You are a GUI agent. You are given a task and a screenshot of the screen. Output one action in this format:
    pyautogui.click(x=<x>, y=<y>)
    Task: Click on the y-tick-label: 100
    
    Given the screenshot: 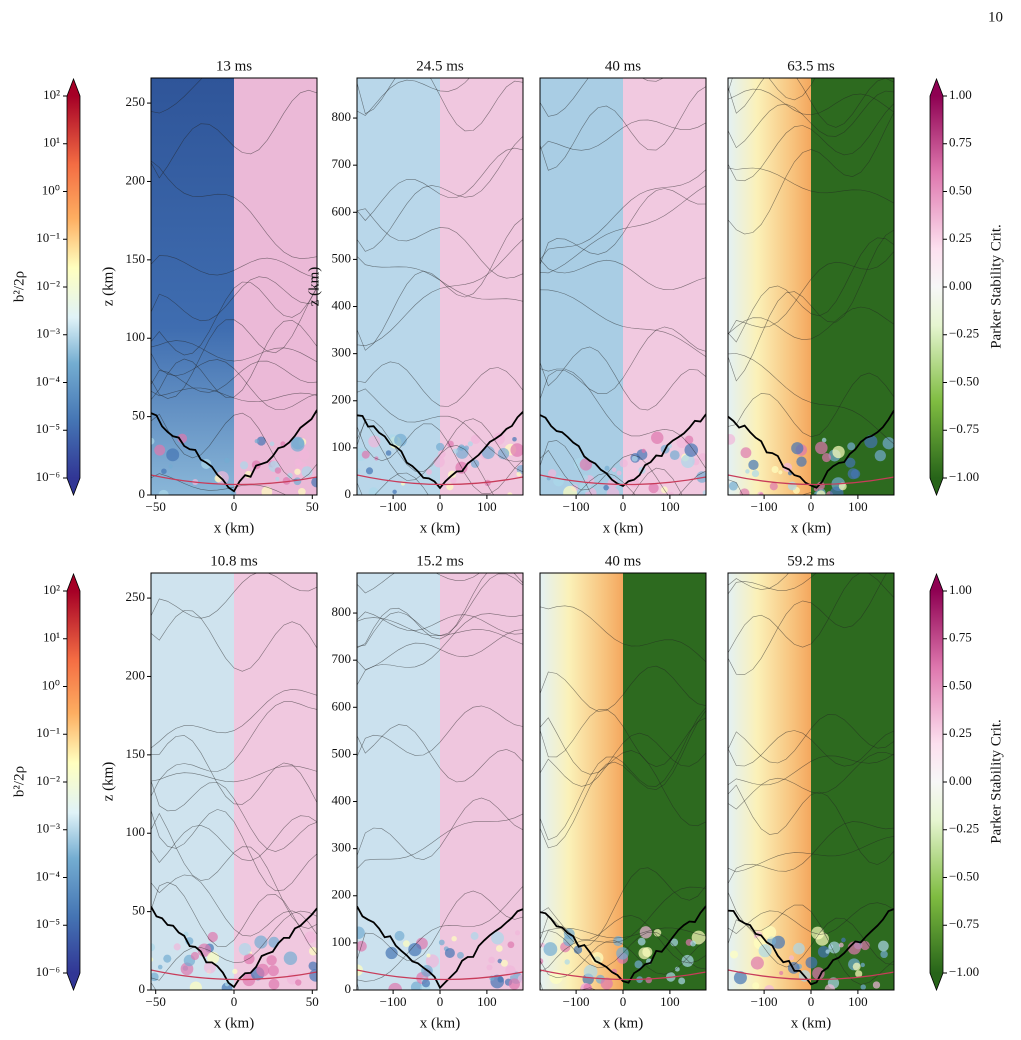 What is the action you would take?
    pyautogui.click(x=136, y=336)
    